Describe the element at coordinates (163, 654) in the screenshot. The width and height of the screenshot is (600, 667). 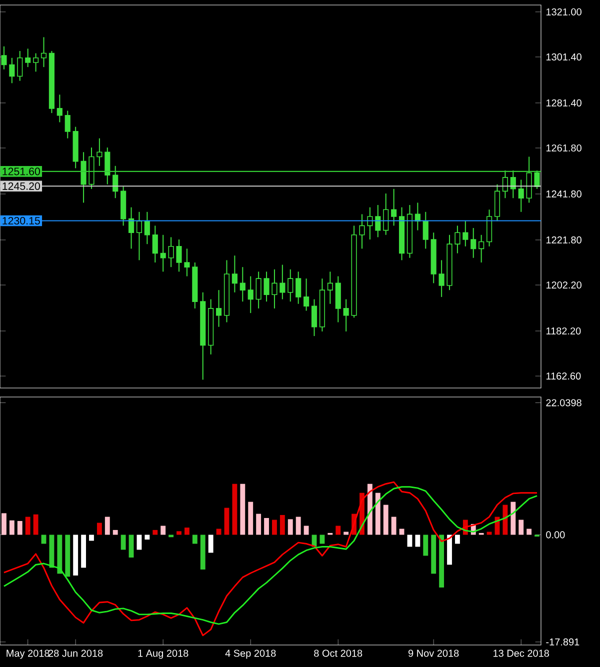
I see `x-tick-label: 1 Aug 2018` at that location.